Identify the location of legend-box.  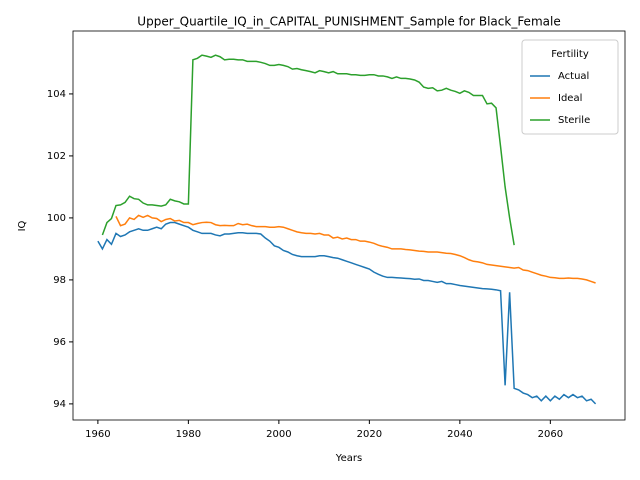
(570, 87).